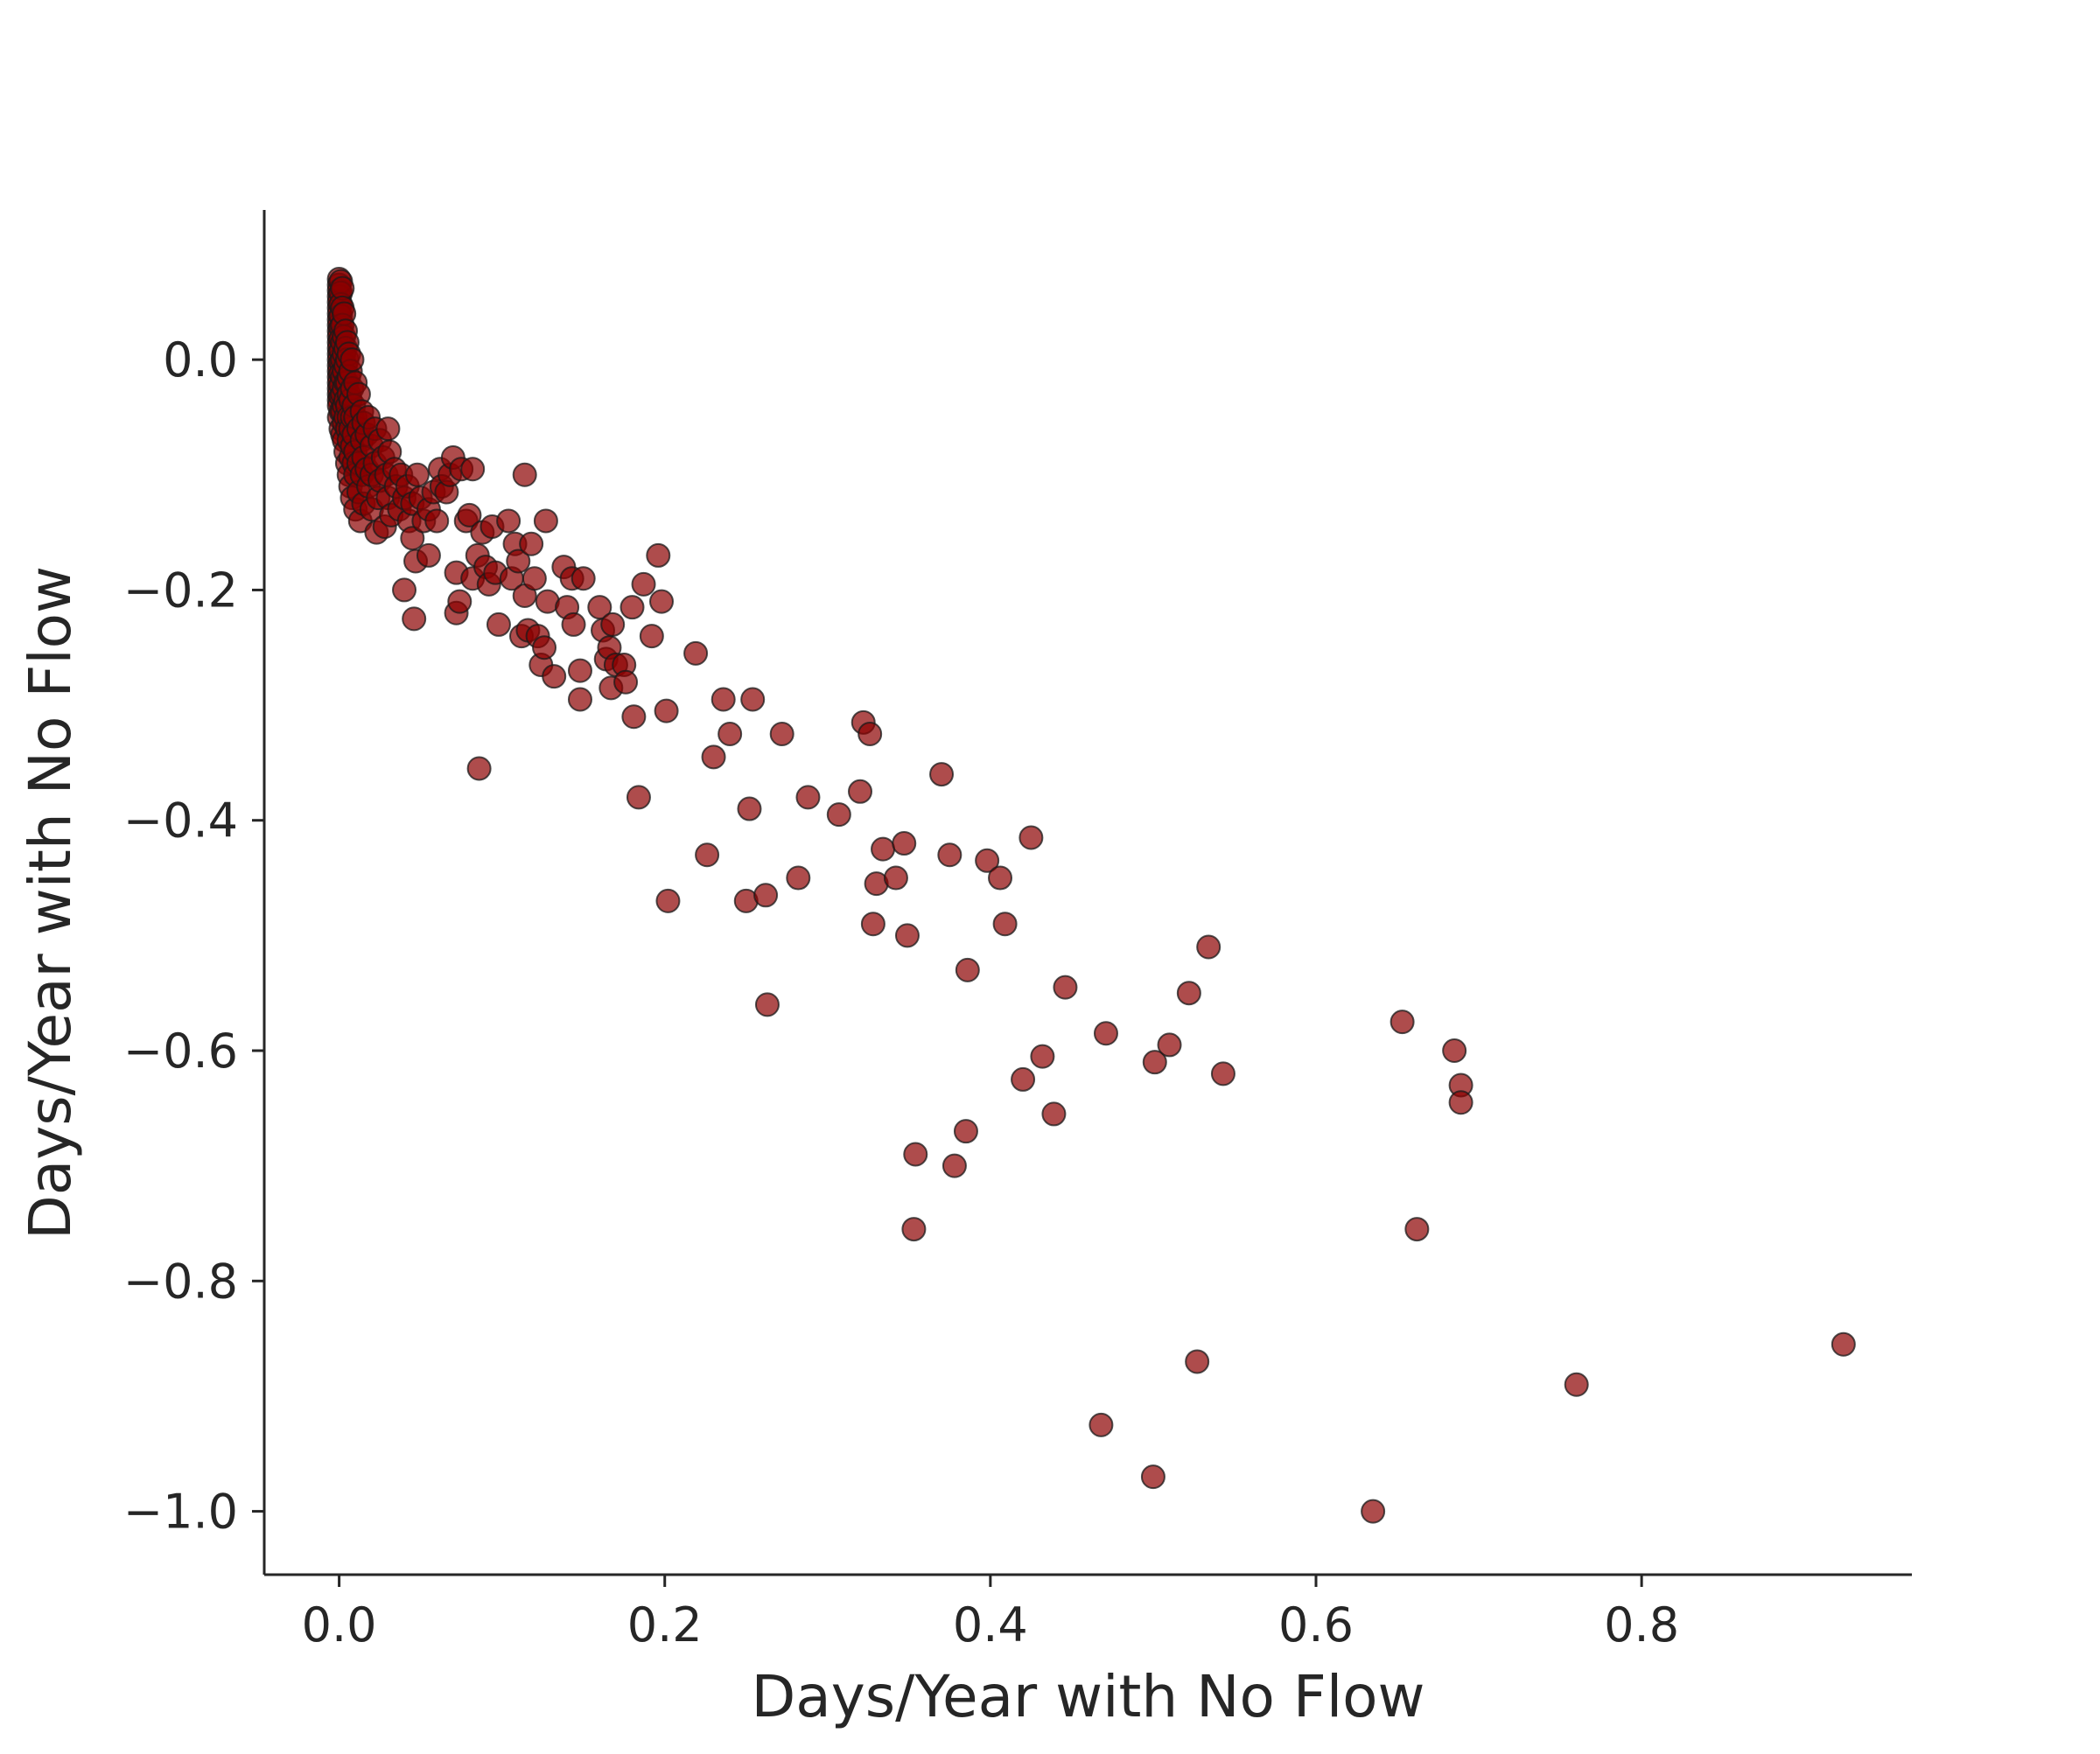 This screenshot has height=1754, width=2100. What do you see at coordinates (1641, 1625) in the screenshot?
I see `x-tick-label: 0.8` at bounding box center [1641, 1625].